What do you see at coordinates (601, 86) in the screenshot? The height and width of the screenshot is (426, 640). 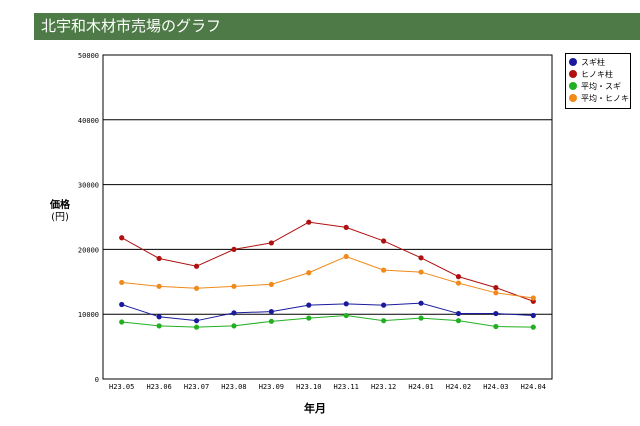 I see `legend-label: 平均・スギ` at bounding box center [601, 86].